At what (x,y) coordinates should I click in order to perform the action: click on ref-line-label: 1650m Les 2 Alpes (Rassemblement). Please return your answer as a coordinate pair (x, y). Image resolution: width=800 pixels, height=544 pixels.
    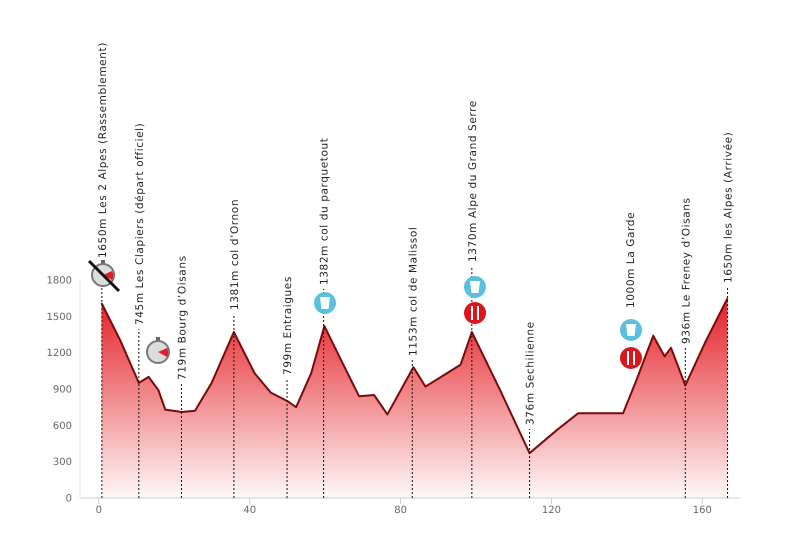
    Looking at the image, I should click on (102, 150).